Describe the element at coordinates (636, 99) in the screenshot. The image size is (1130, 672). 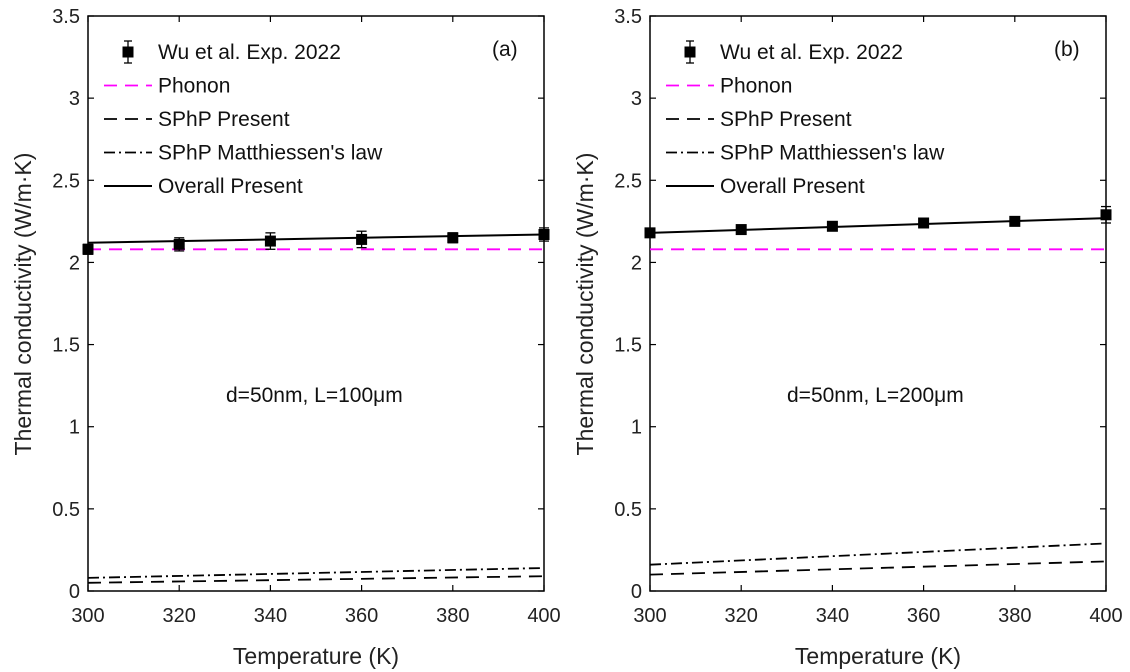
I see `panel-b-ytick-label: 3` at that location.